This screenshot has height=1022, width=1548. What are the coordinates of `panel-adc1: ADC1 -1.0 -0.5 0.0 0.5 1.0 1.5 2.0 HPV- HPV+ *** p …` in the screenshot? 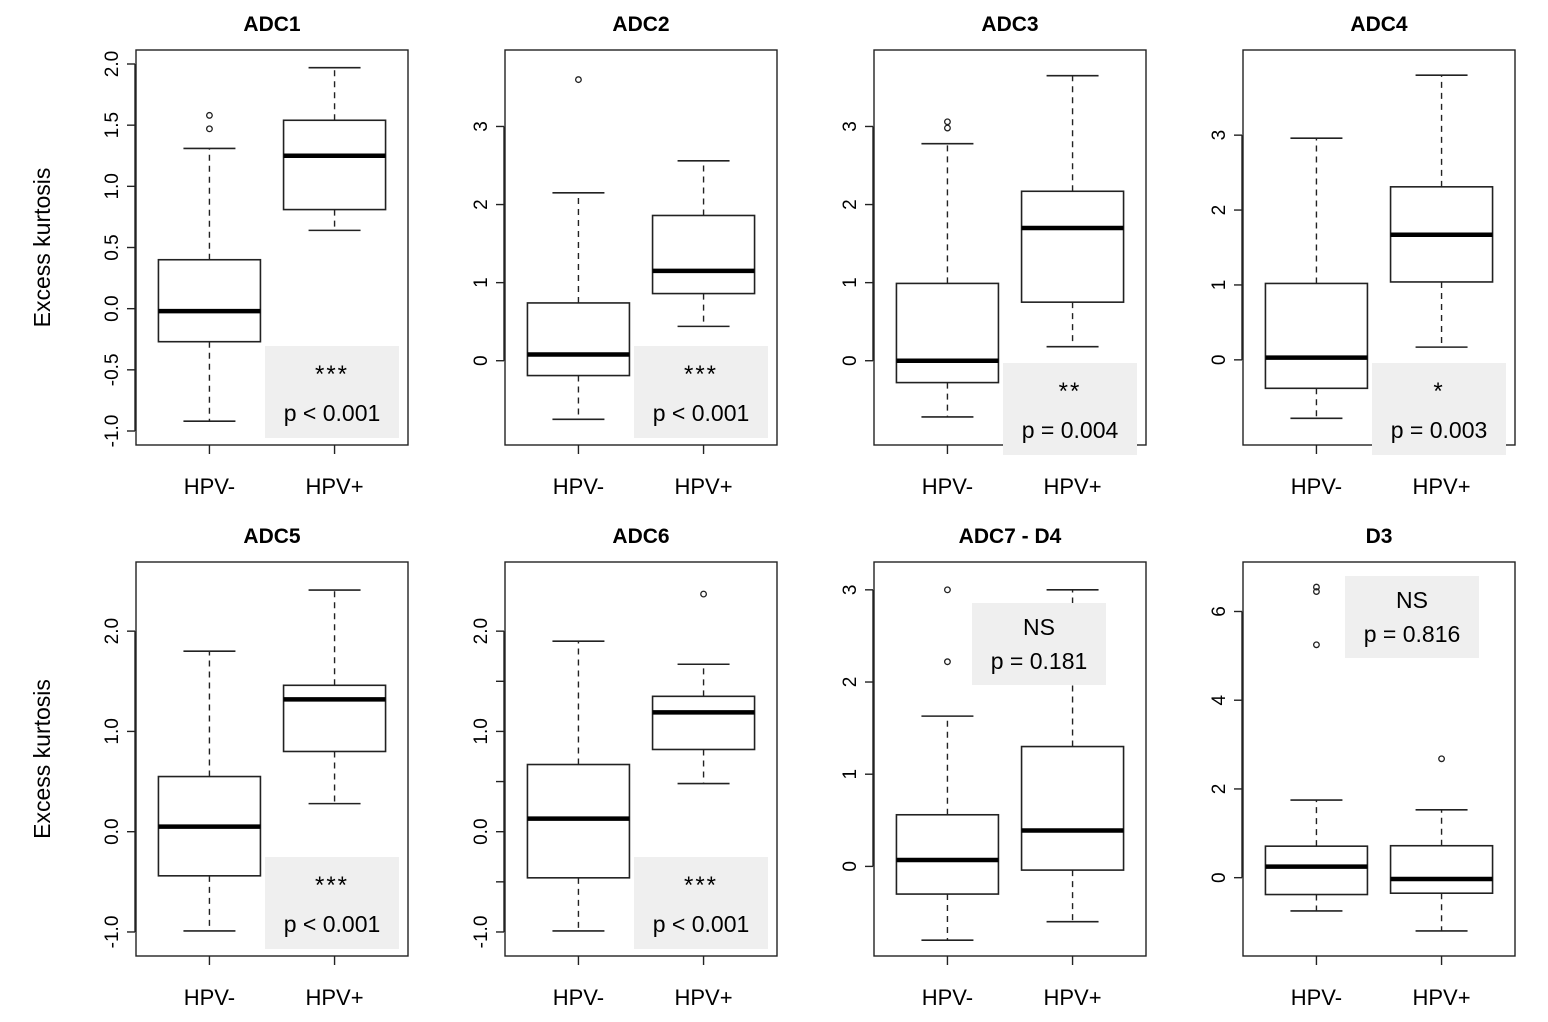 It's located at (219, 256).